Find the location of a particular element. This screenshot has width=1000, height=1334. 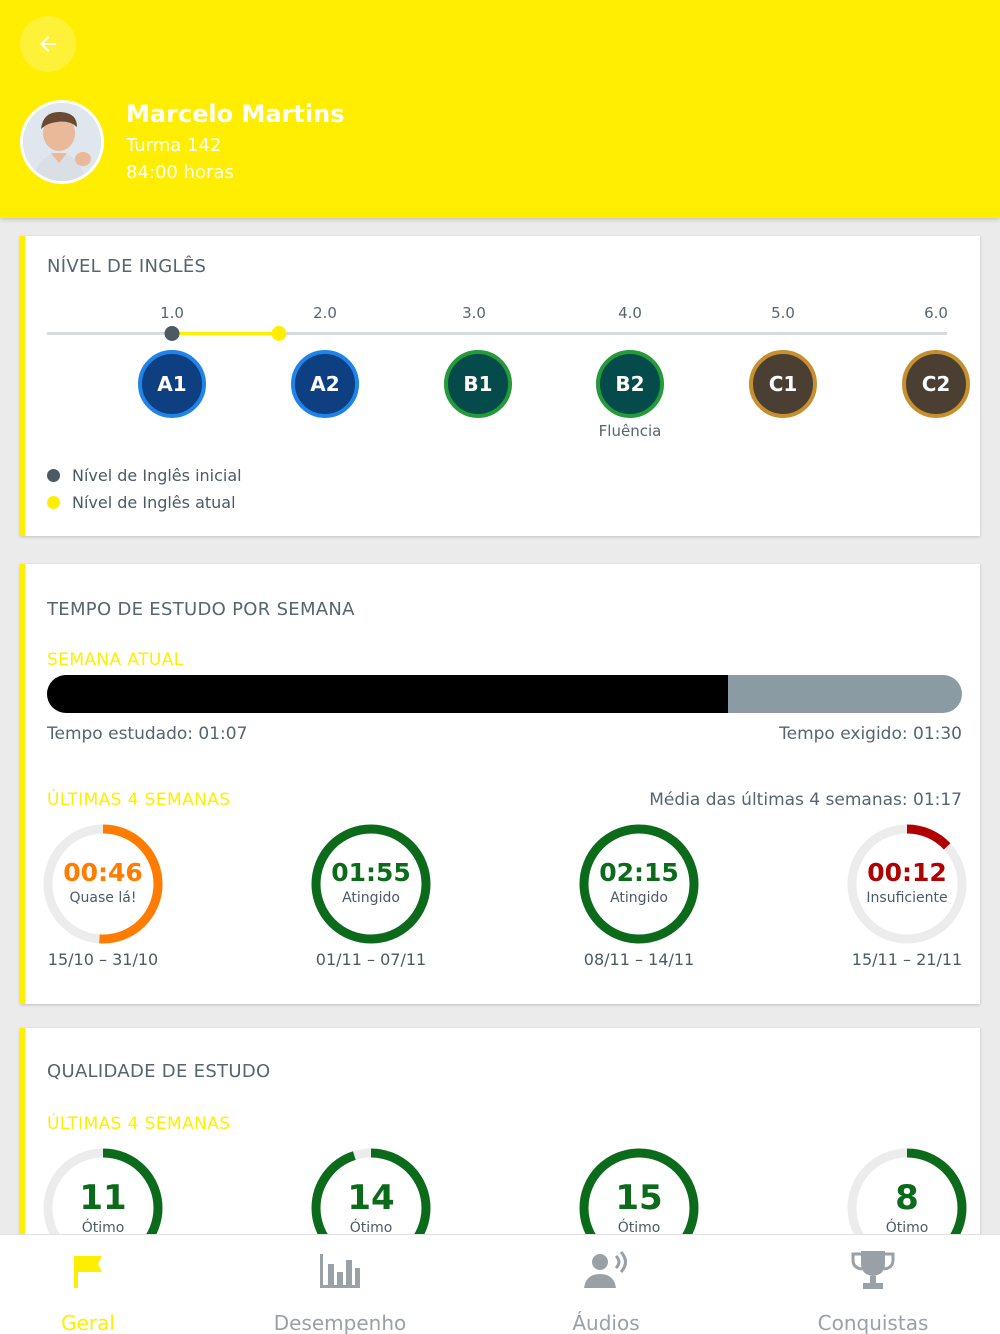

study-time-title: TEMPO DE ESTUDO POR SEMANA is located at coordinates (201, 609).